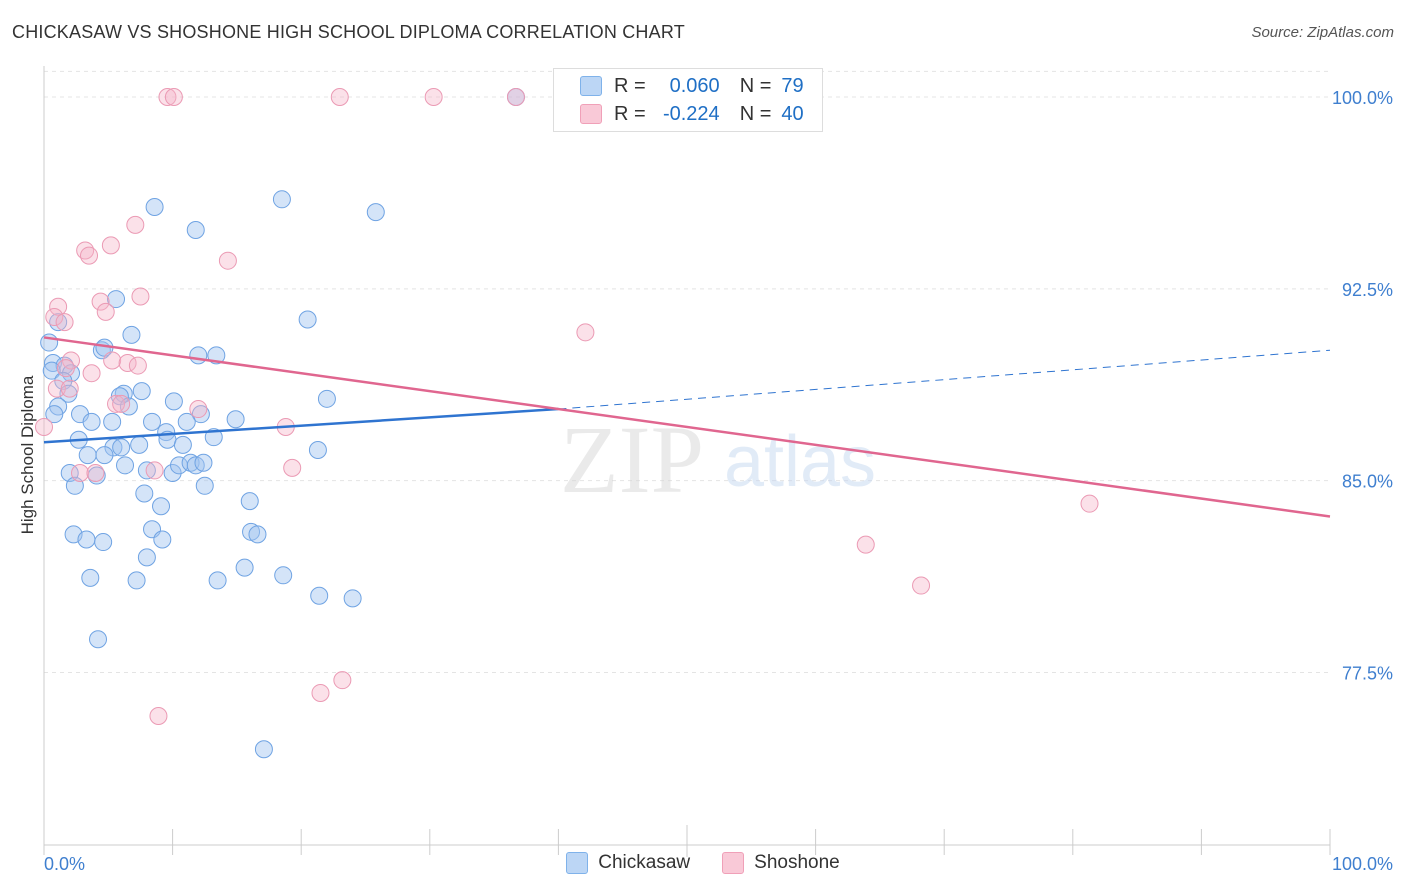 Image resolution: width=1406 pixels, height=892 pixels. I want to click on y-tick-label: 77.5%, so click(1367, 674).